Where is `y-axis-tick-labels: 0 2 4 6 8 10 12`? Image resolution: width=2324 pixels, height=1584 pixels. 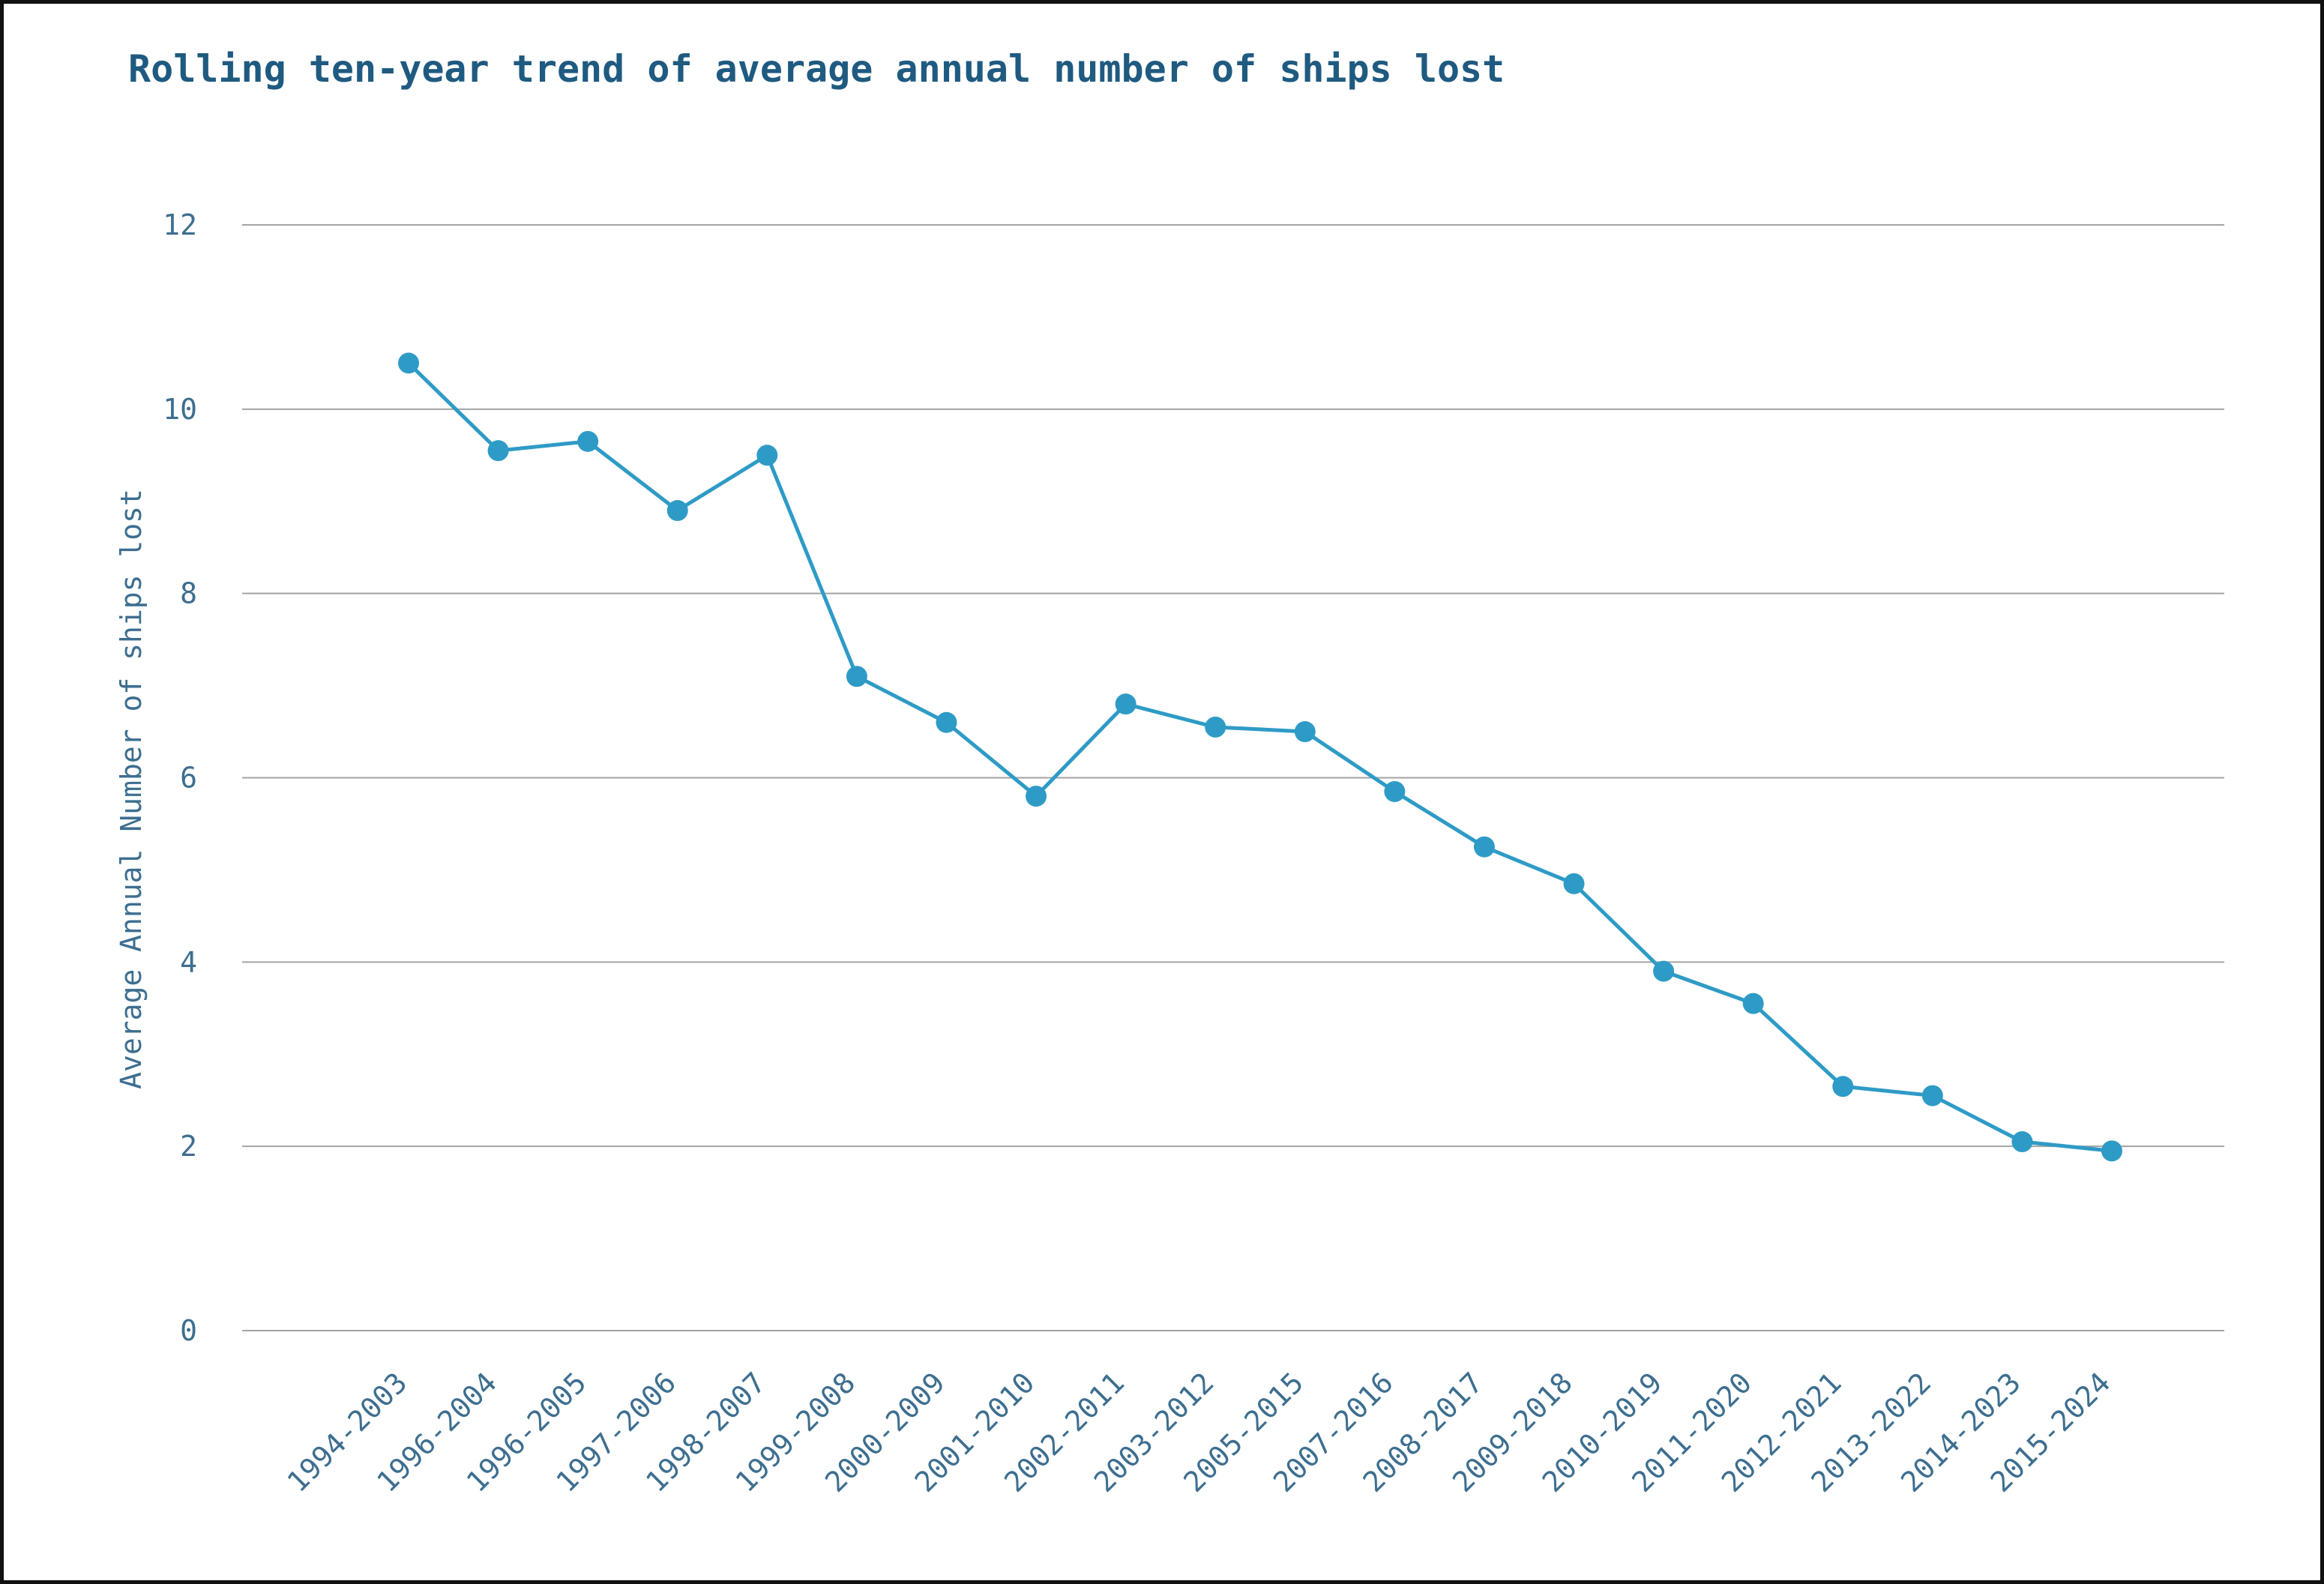 y-axis-tick-labels: 0 2 4 6 8 10 12 is located at coordinates (180, 777).